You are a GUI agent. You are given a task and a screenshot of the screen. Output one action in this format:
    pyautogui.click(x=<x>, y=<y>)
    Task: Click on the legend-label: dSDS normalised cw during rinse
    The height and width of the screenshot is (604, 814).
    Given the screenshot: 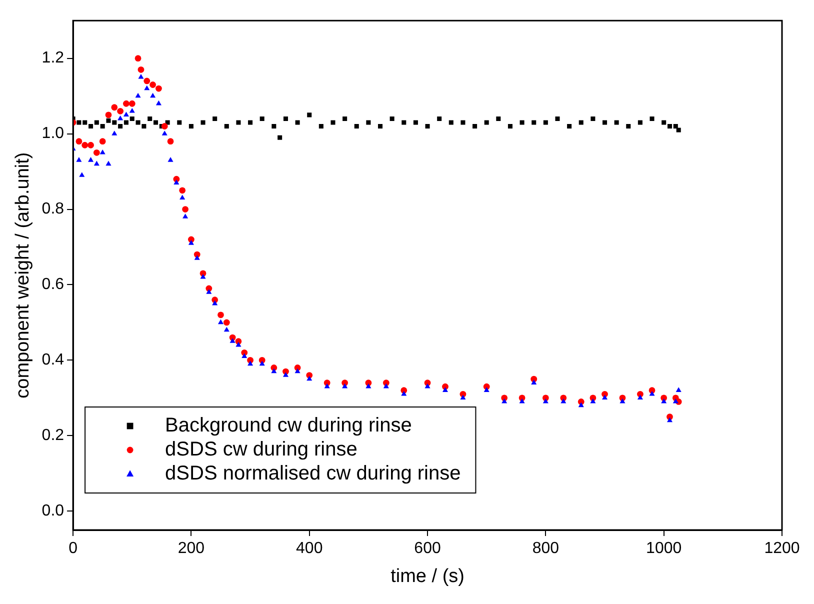 What is the action you would take?
    pyautogui.click(x=313, y=473)
    